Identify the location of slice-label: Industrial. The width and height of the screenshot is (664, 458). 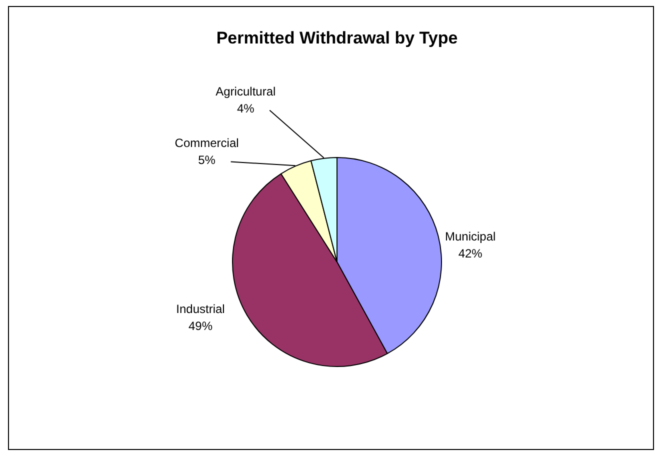
(200, 309).